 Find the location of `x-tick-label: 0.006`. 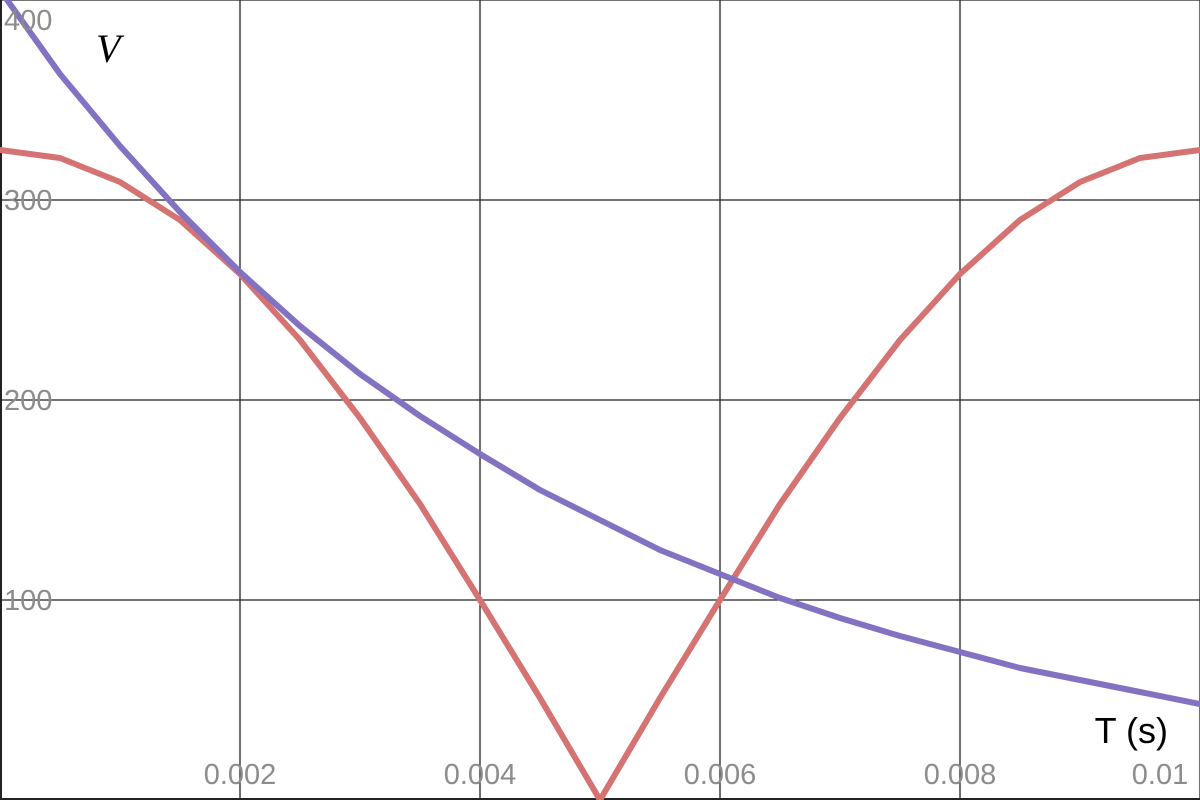

x-tick-label: 0.006 is located at coordinates (720, 775).